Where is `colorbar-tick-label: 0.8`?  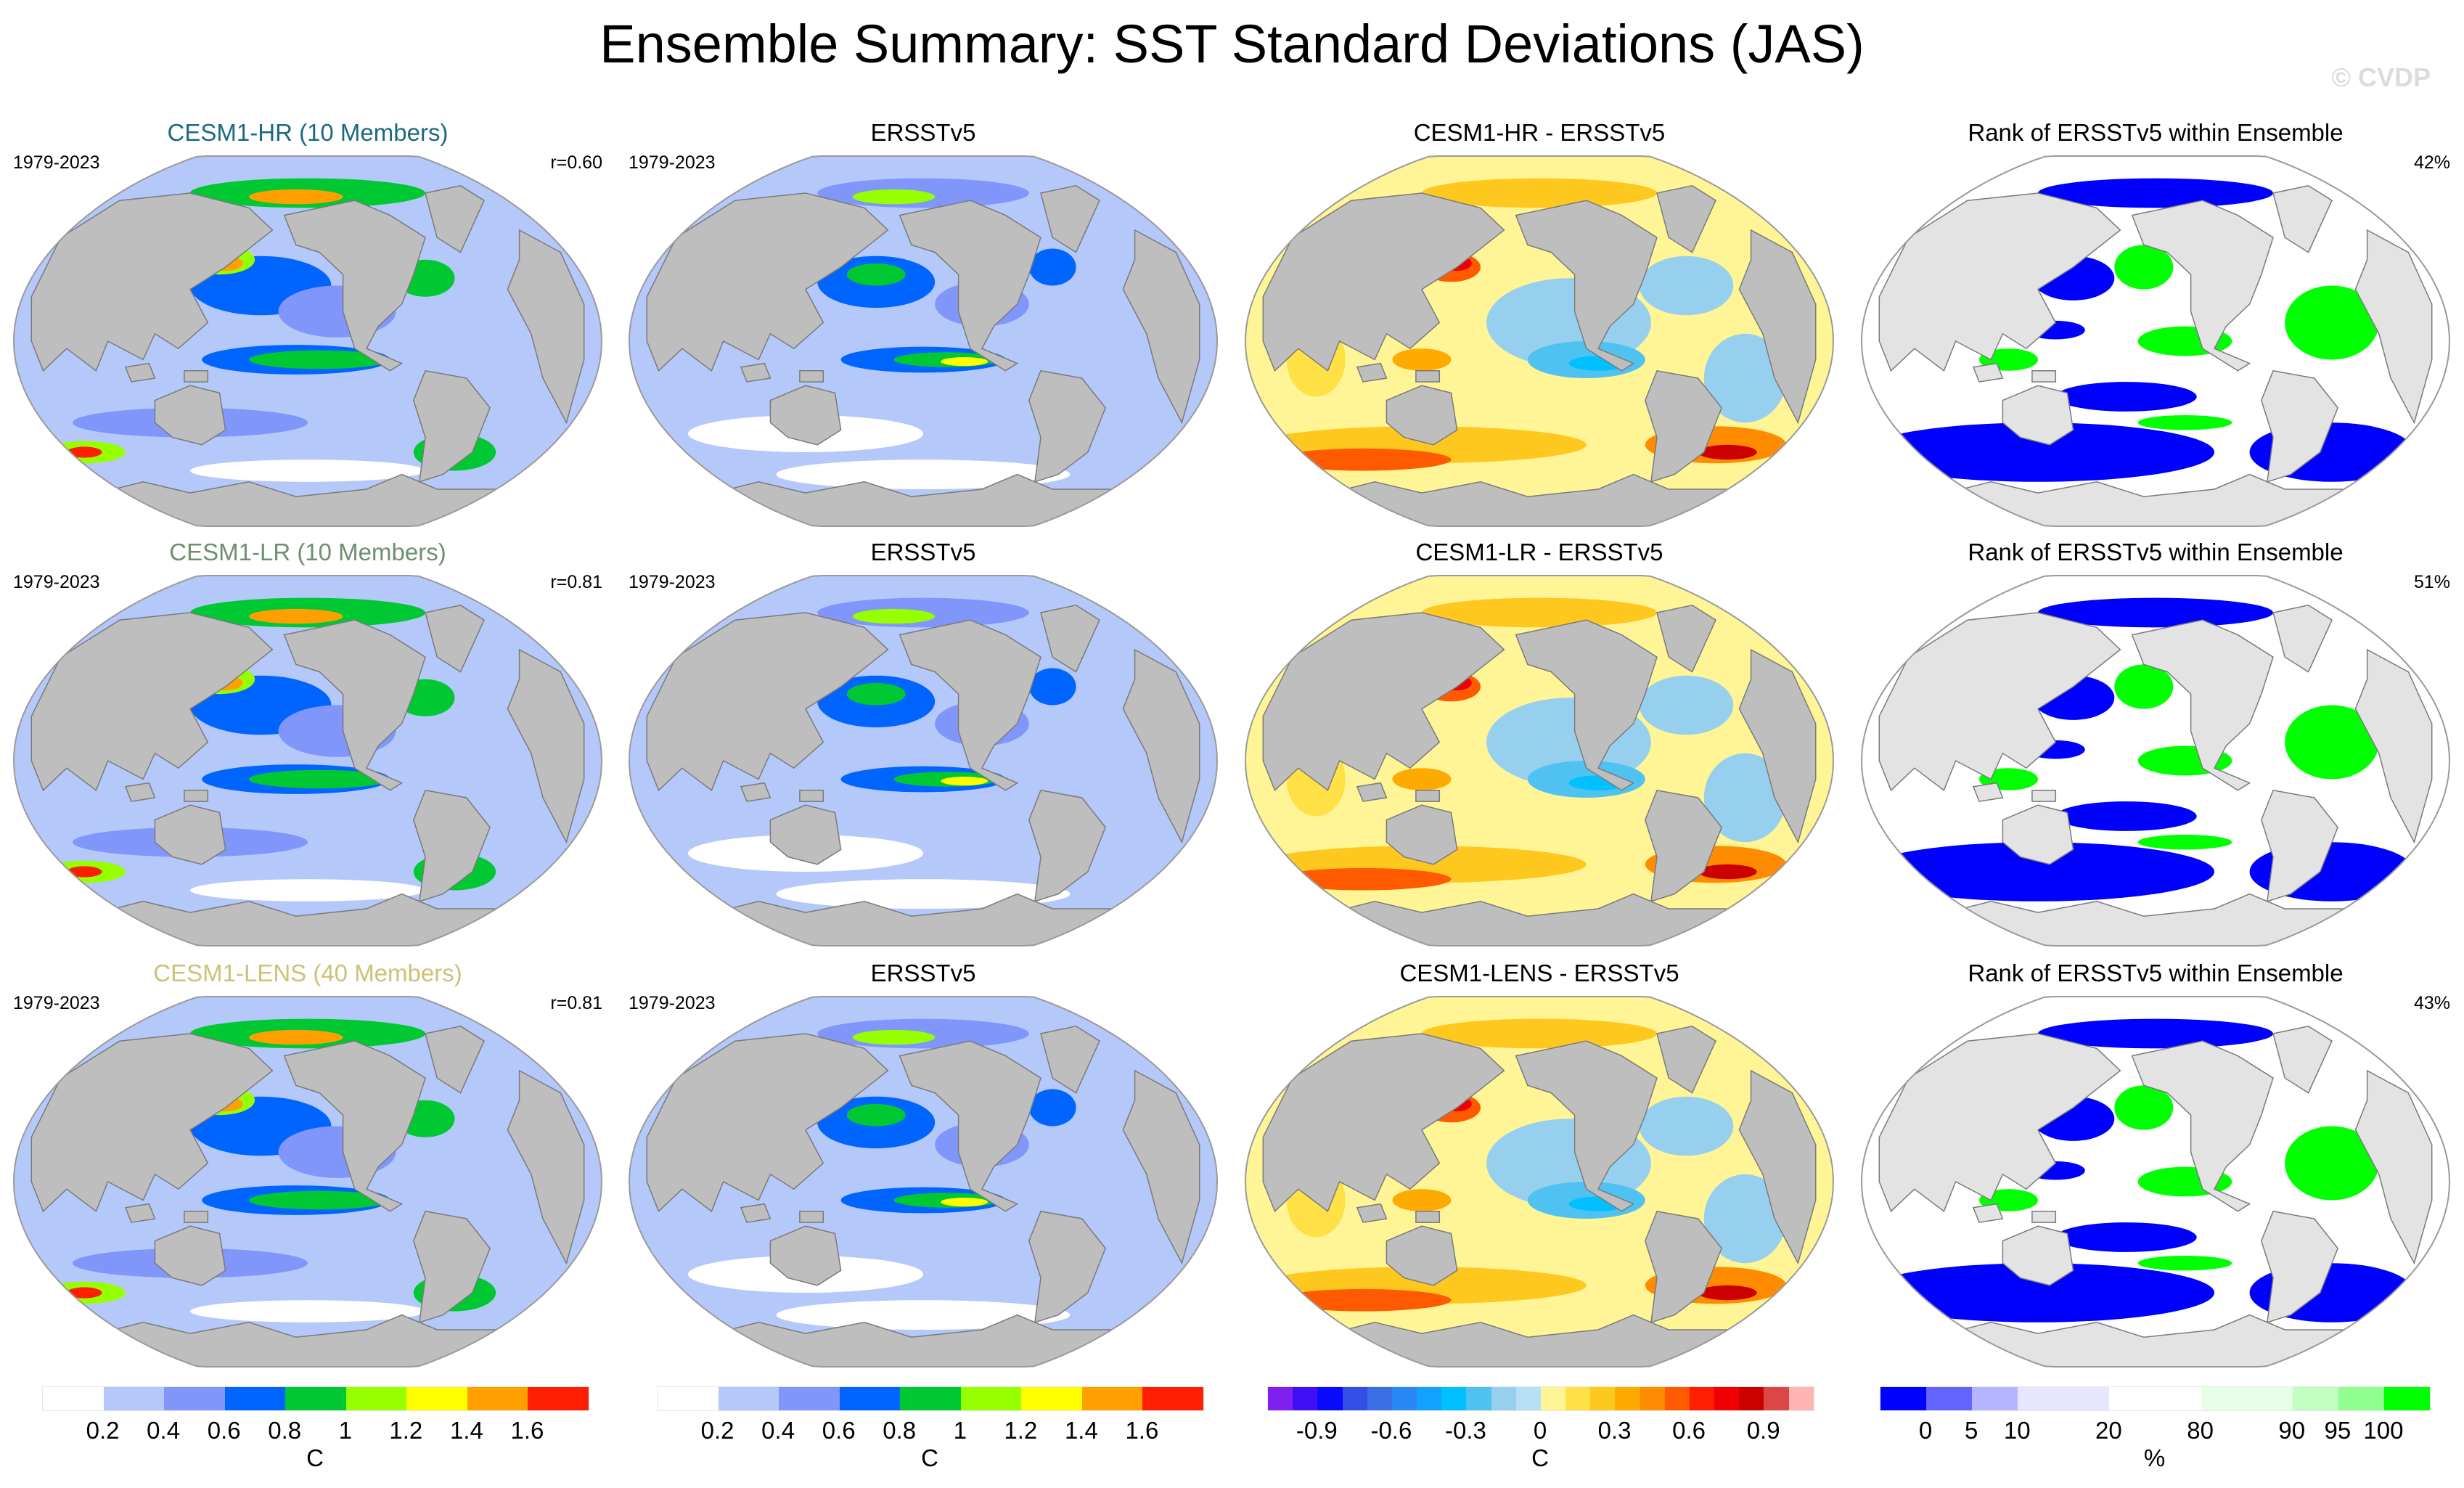 colorbar-tick-label: 0.8 is located at coordinates (285, 1430).